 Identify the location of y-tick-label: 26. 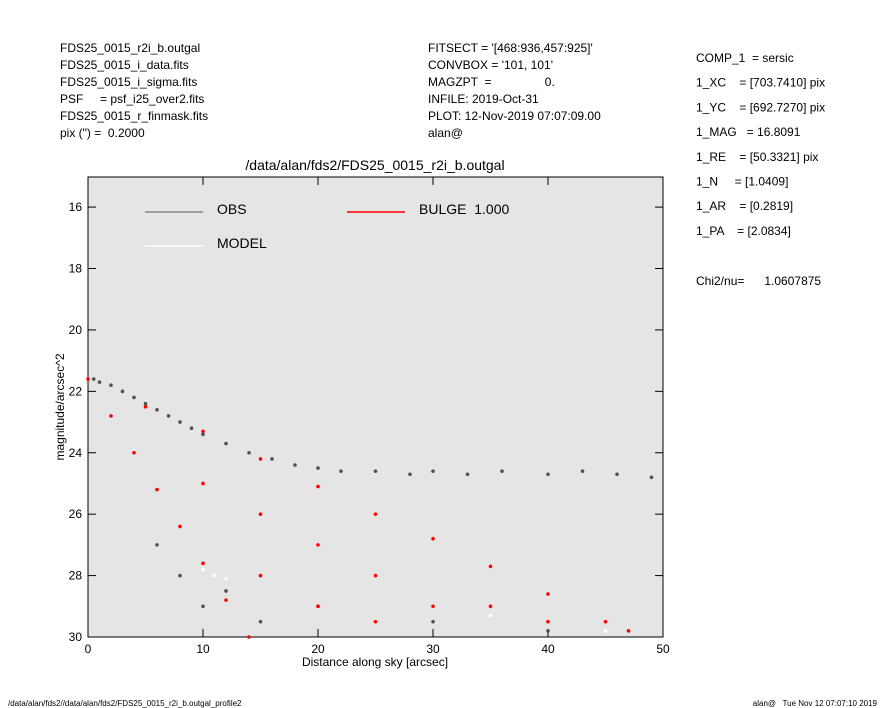
(76, 514).